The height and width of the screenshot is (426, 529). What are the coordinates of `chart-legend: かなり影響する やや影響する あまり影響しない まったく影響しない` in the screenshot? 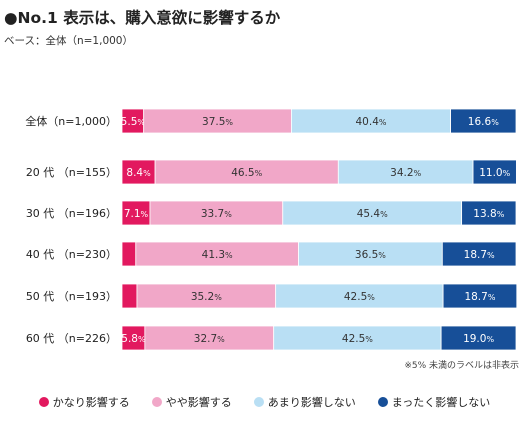 It's located at (264, 402).